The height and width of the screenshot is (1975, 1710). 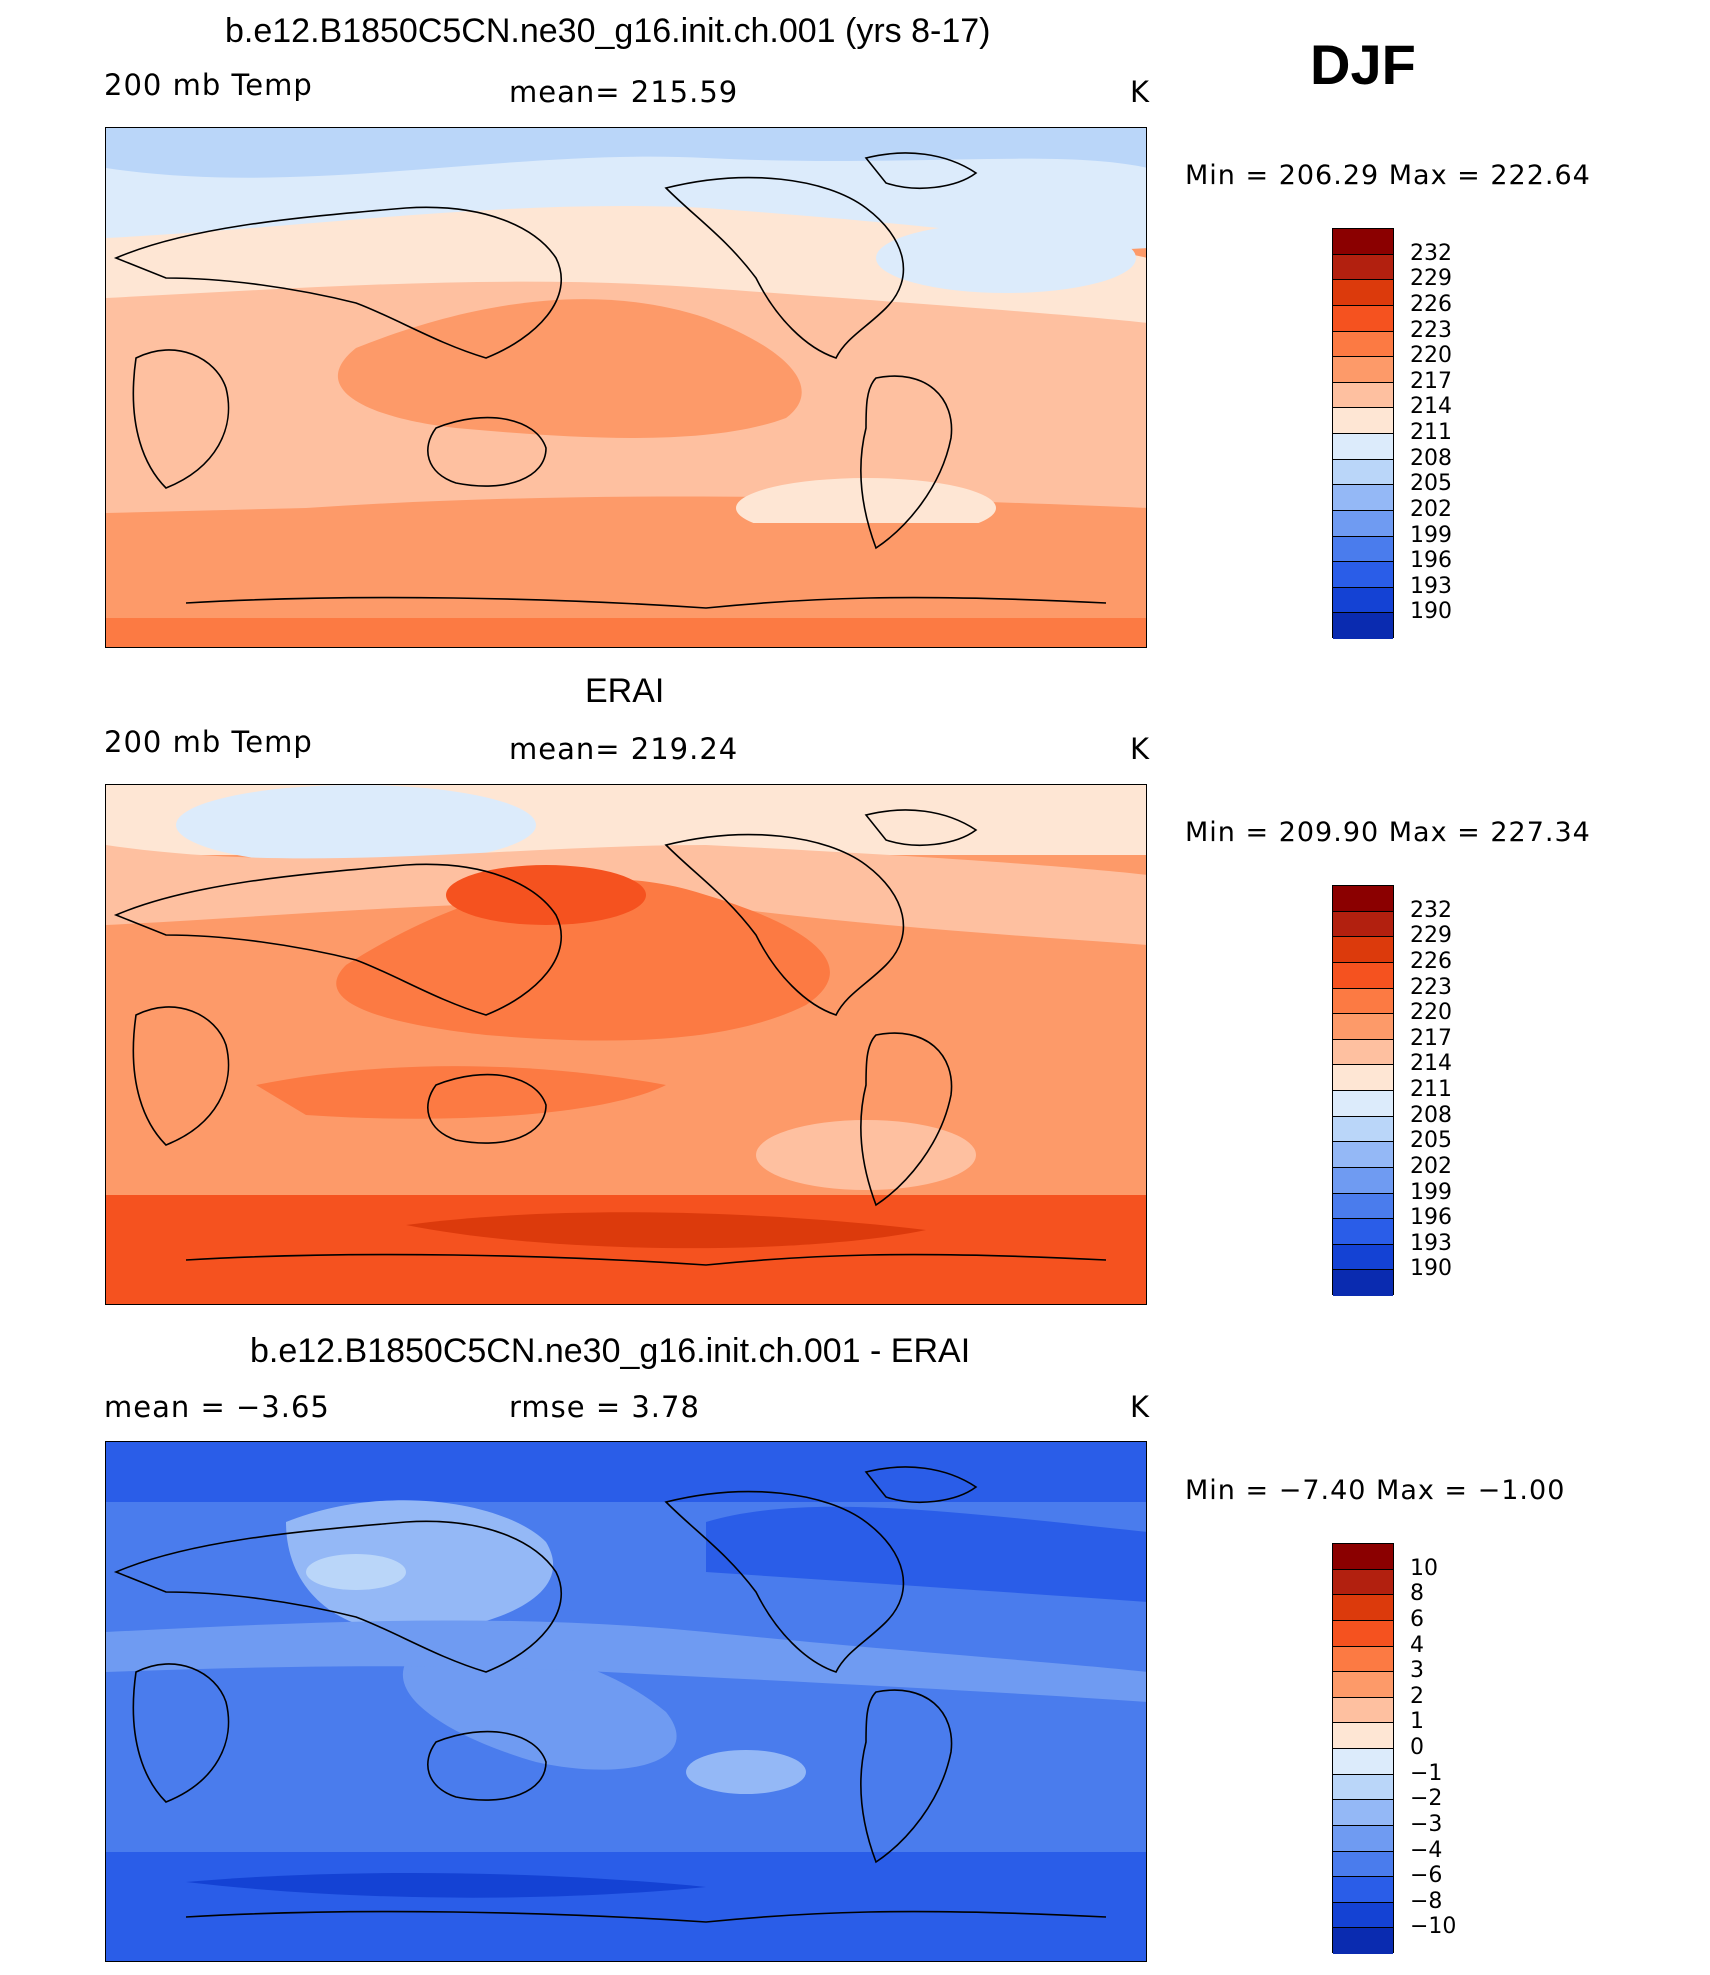 I want to click on colorbar-level-label: 6, so click(x=1417, y=1619).